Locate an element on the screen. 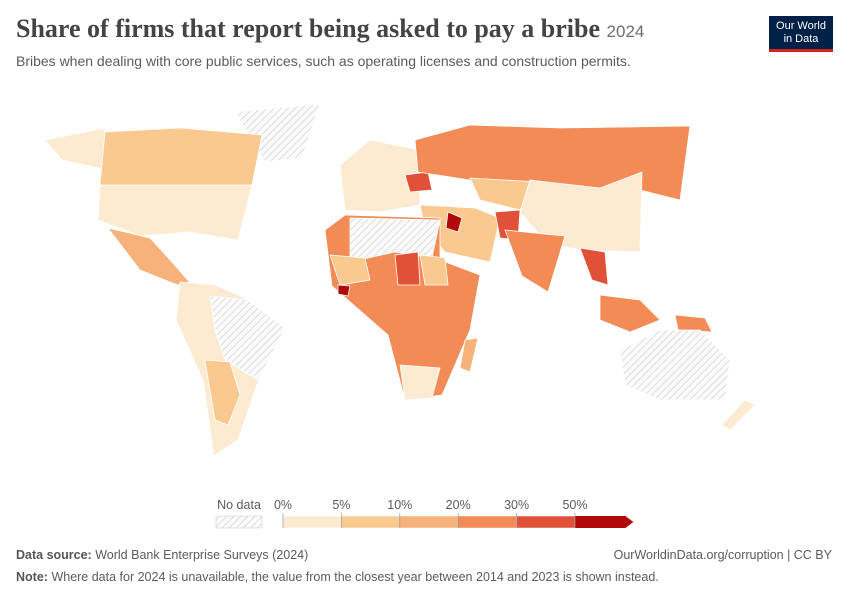  no-data-label: No data is located at coordinates (239, 505).